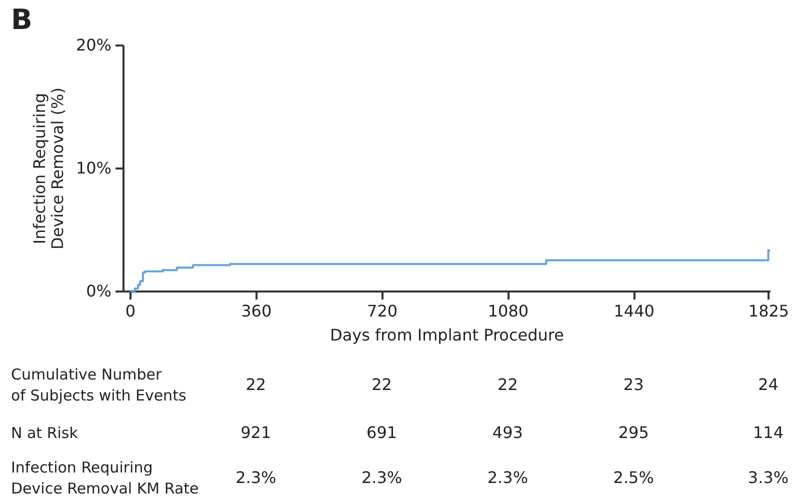 This screenshot has height=502, width=806. I want to click on x-tick-label: 360, so click(256, 311).